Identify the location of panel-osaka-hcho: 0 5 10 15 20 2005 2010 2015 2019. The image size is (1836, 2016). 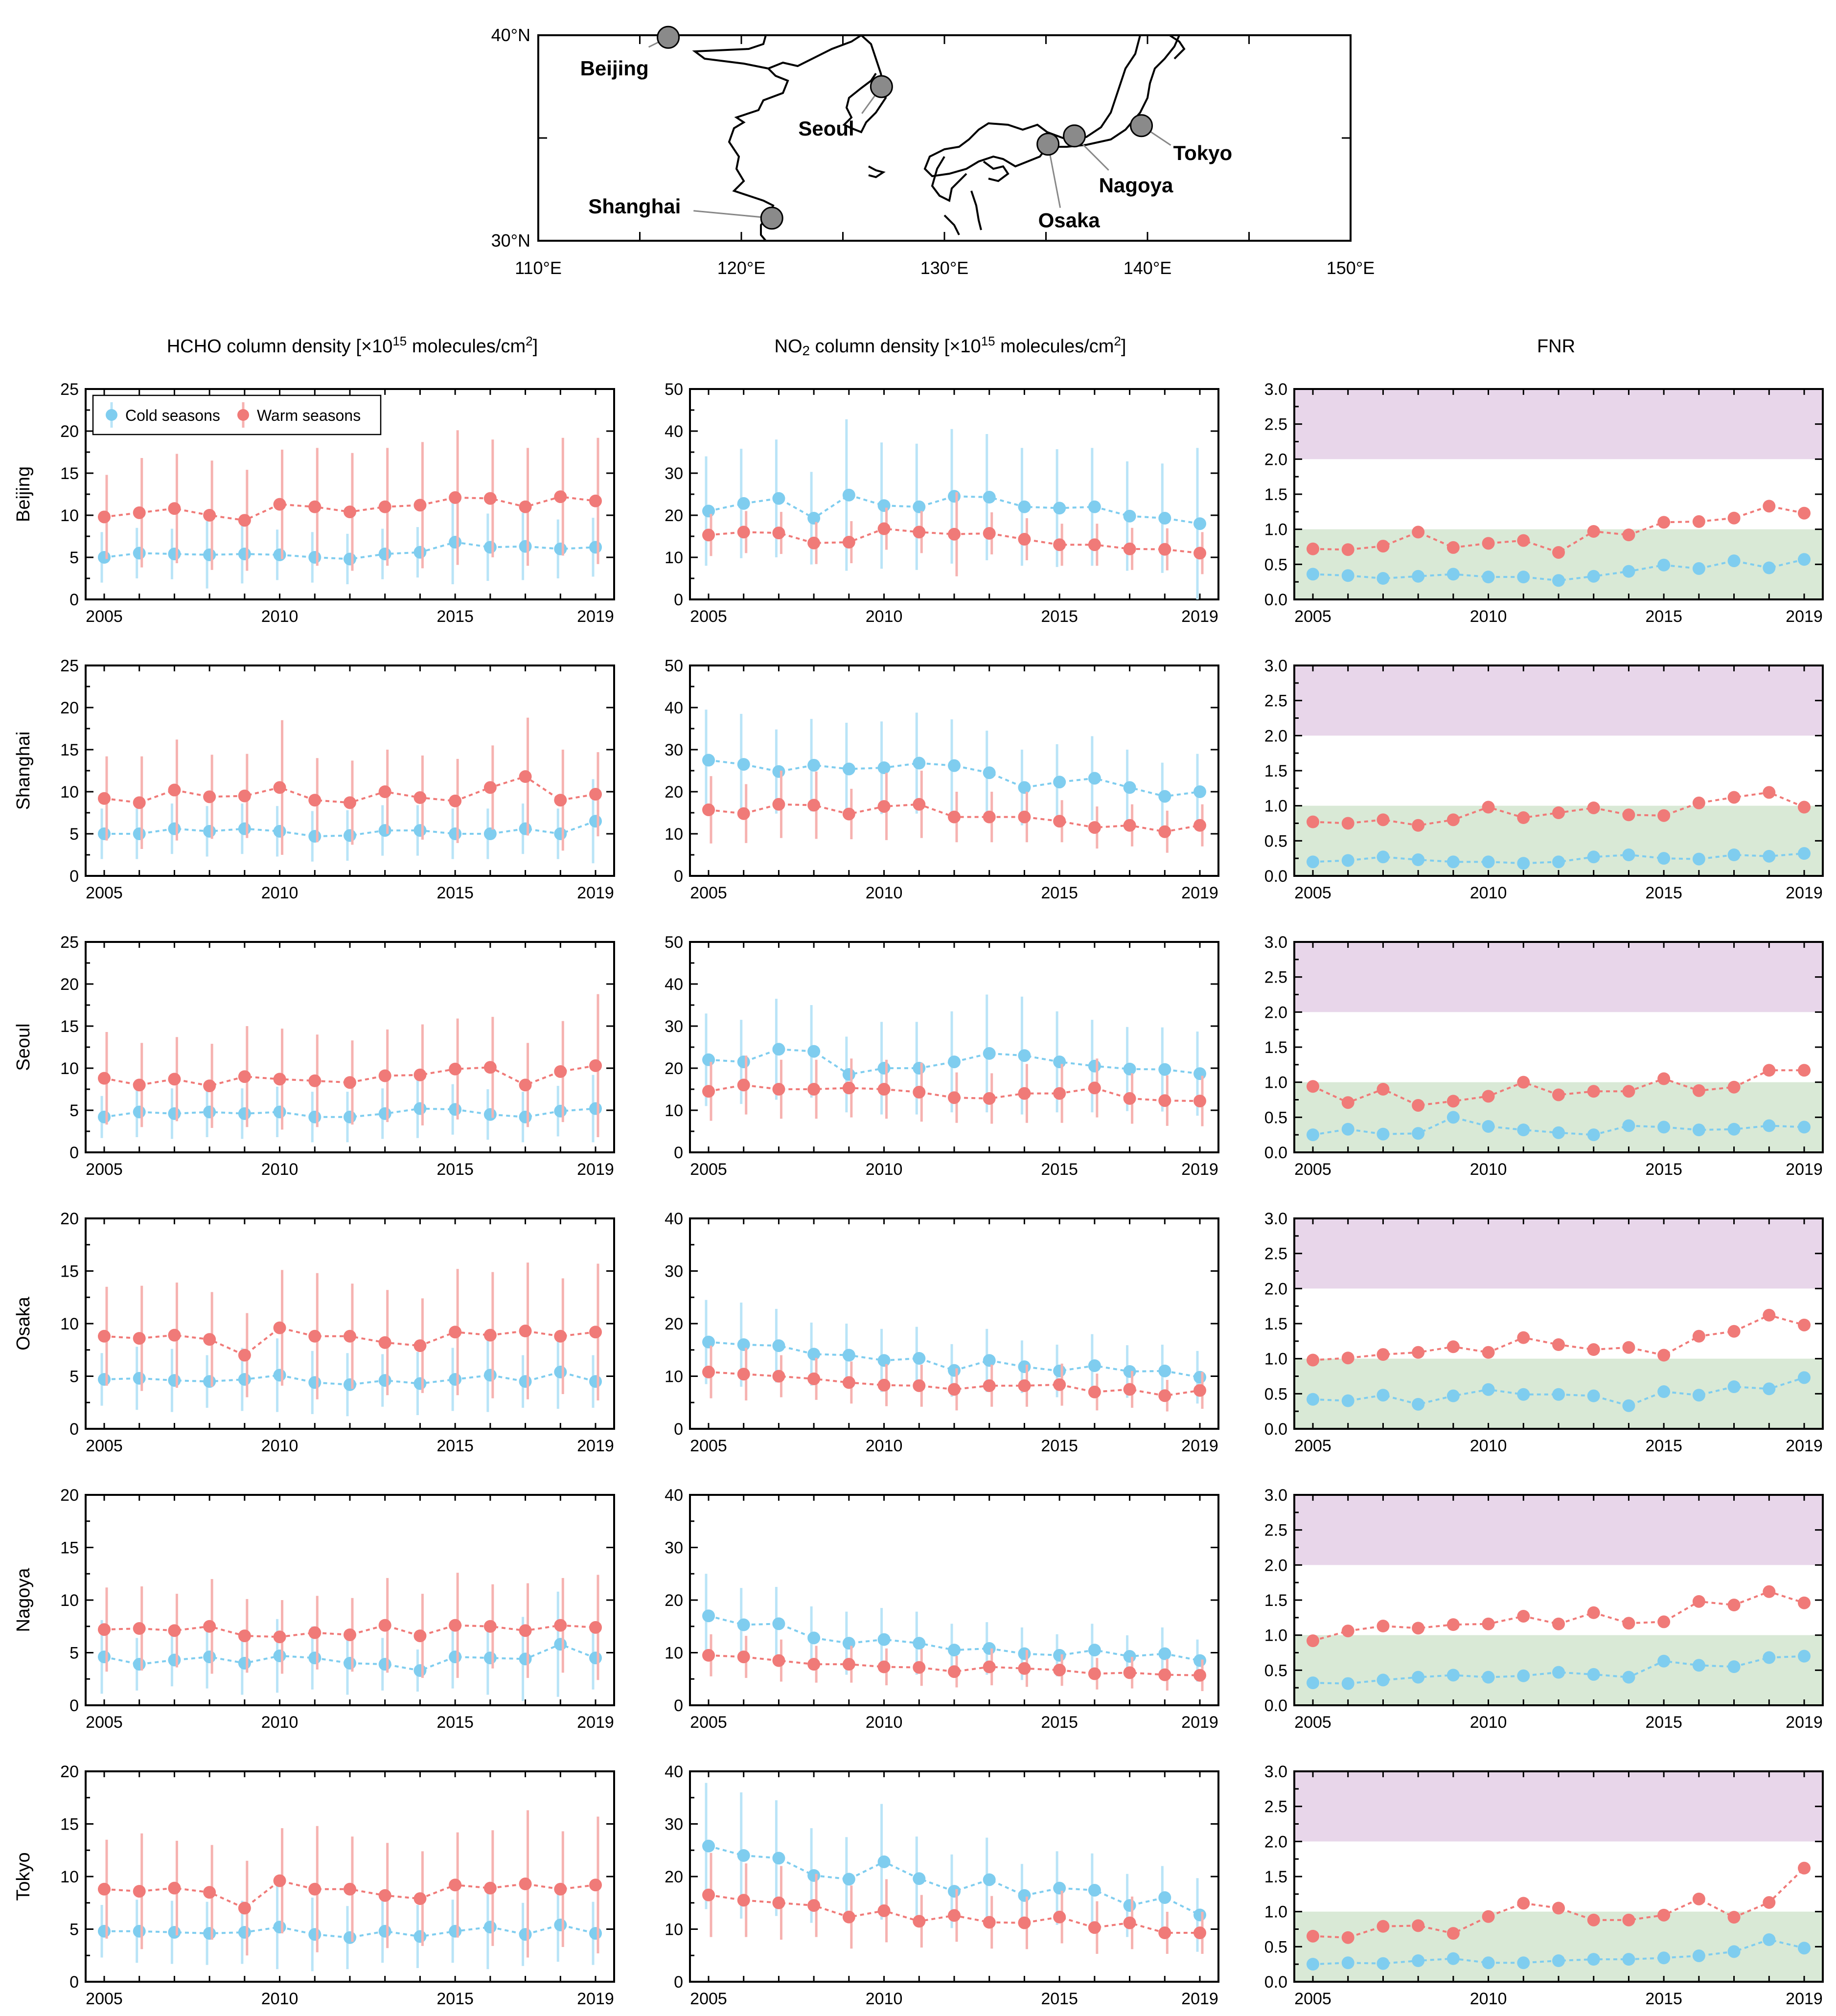
(337, 1332).